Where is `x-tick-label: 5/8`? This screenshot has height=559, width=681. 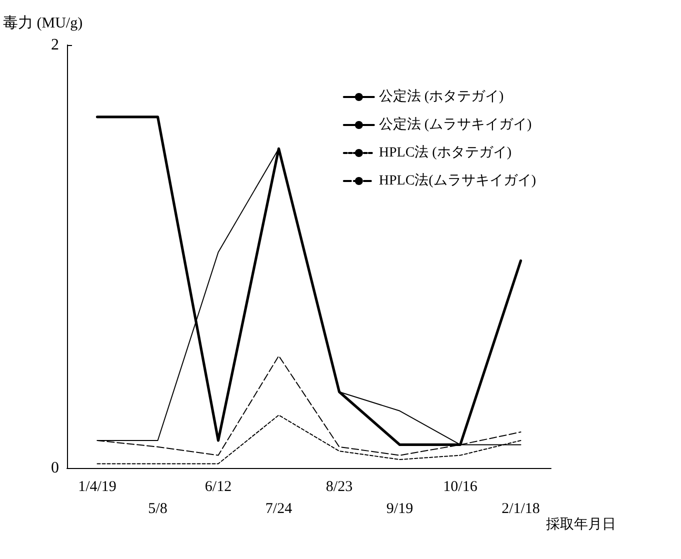
x-tick-label: 5/8 is located at coordinates (158, 509).